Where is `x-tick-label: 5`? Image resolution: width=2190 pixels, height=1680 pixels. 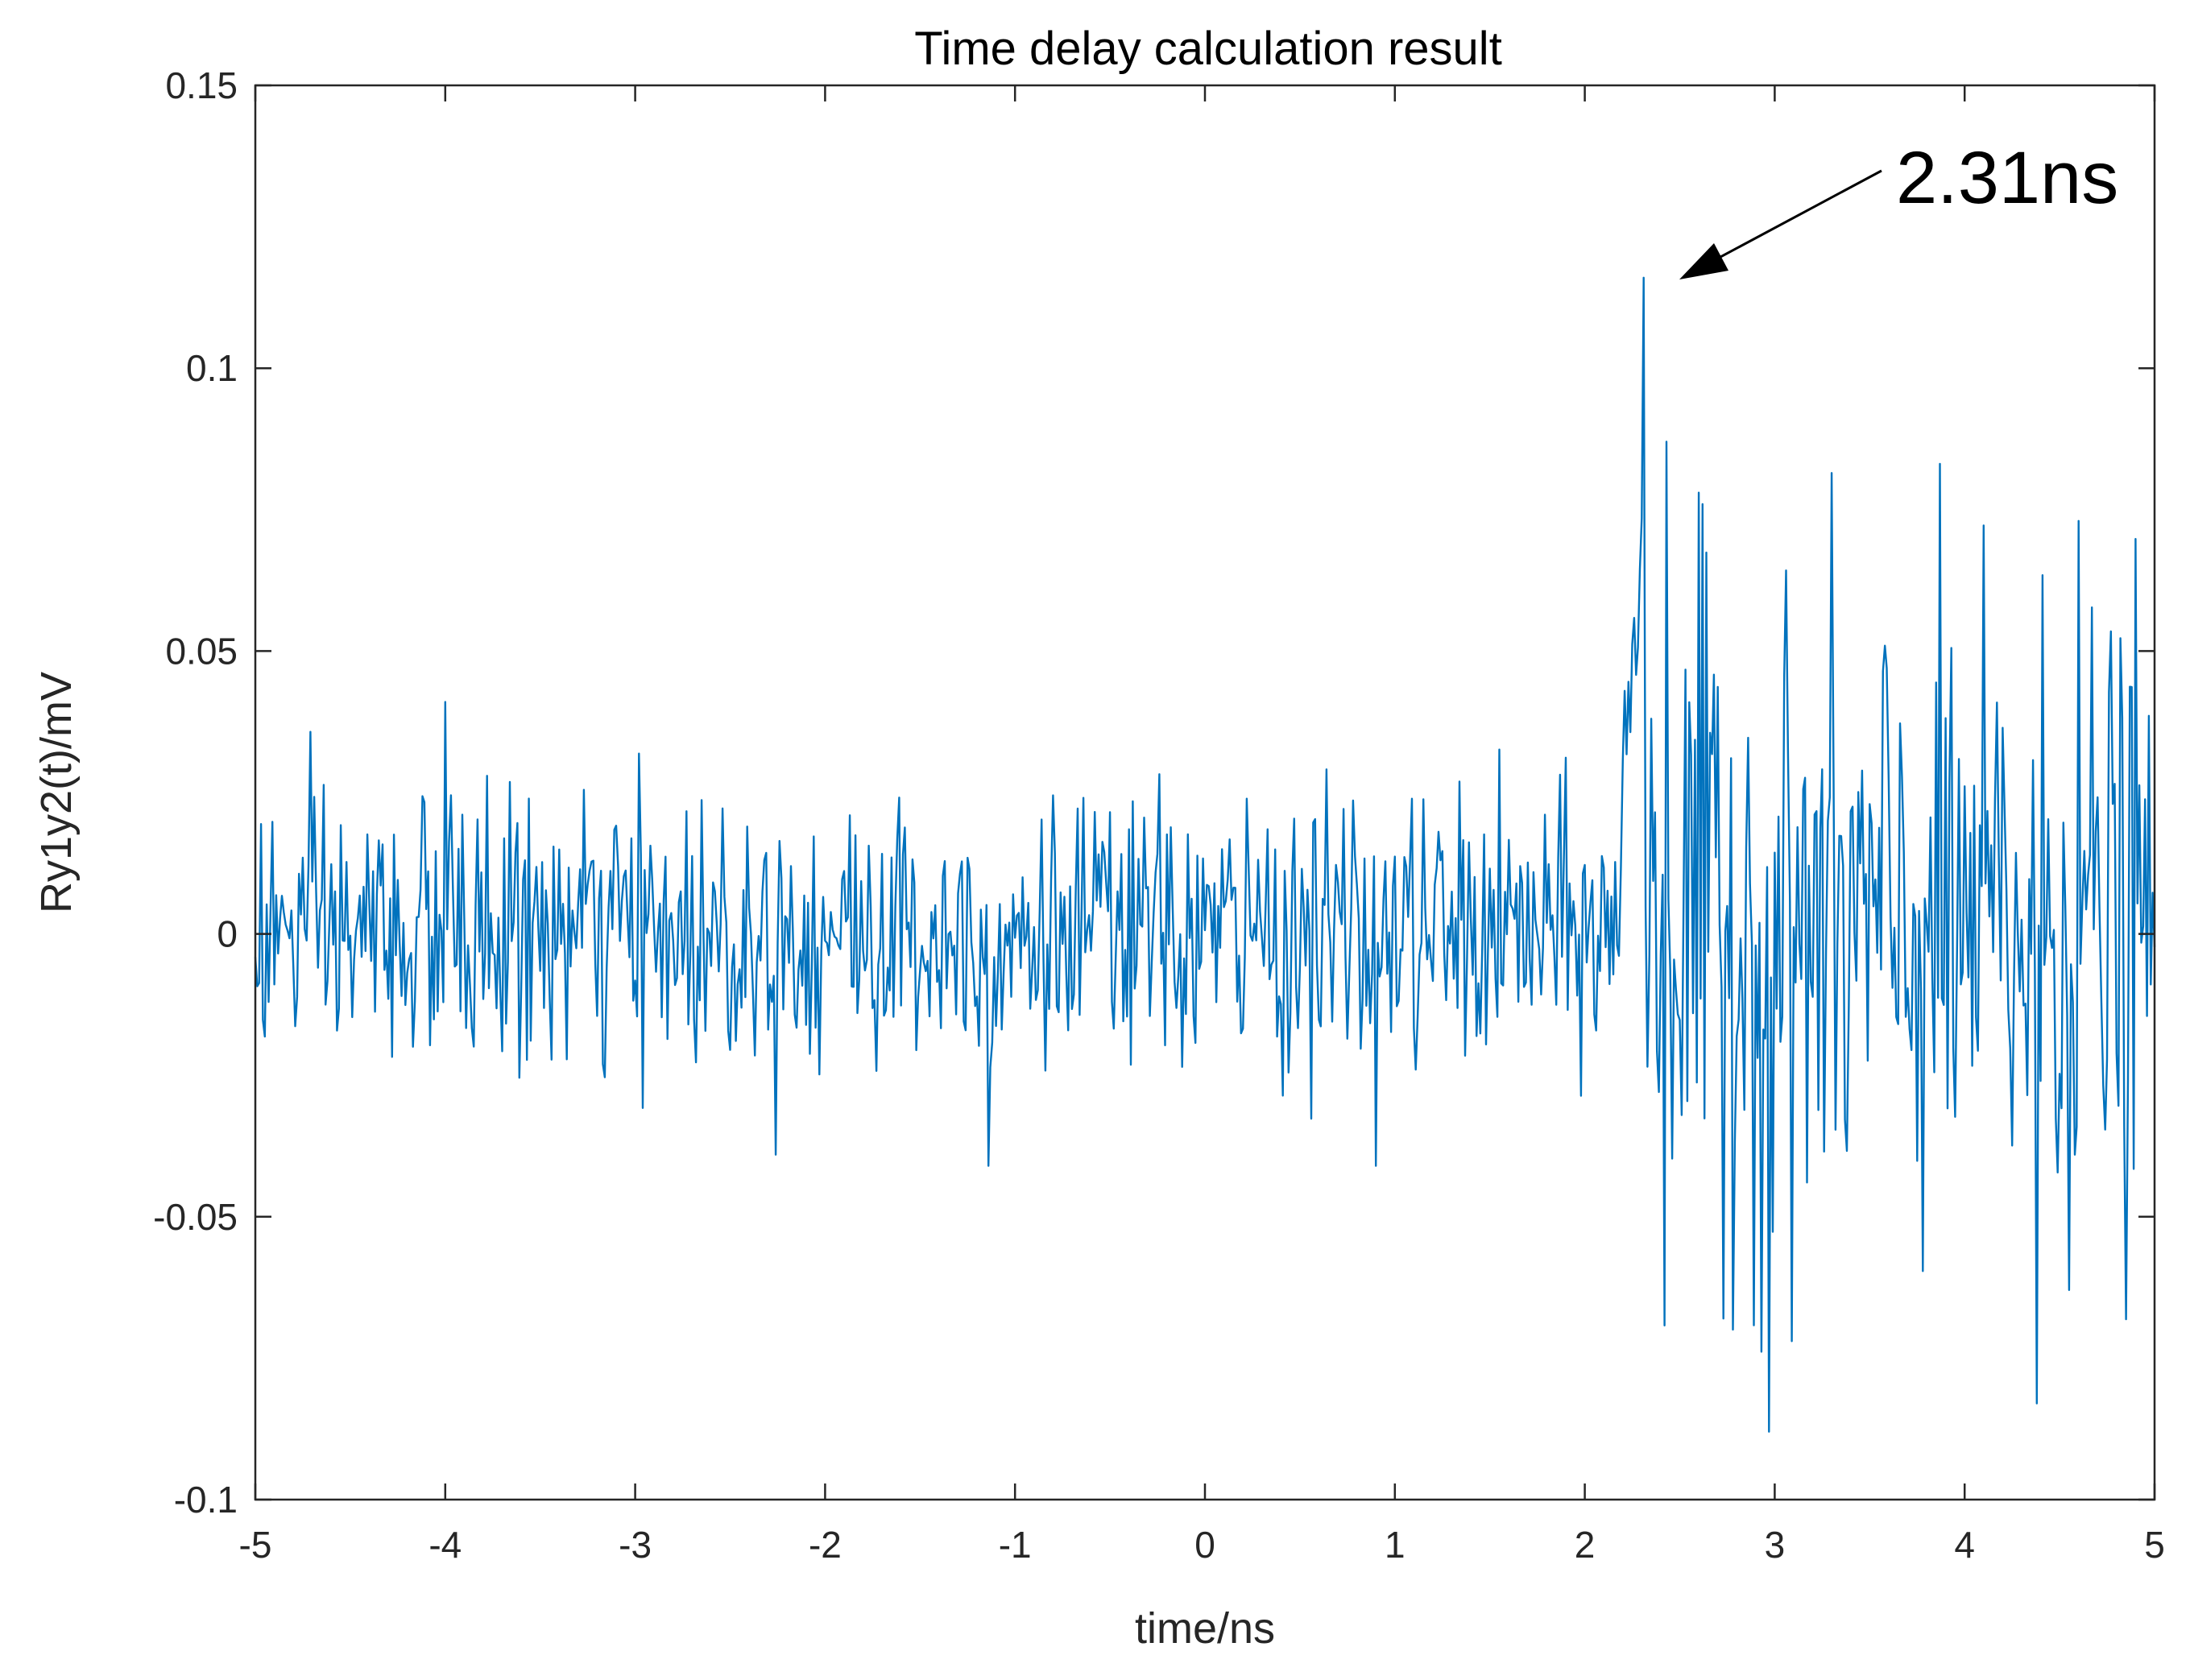 x-tick-label: 5 is located at coordinates (2154, 1545).